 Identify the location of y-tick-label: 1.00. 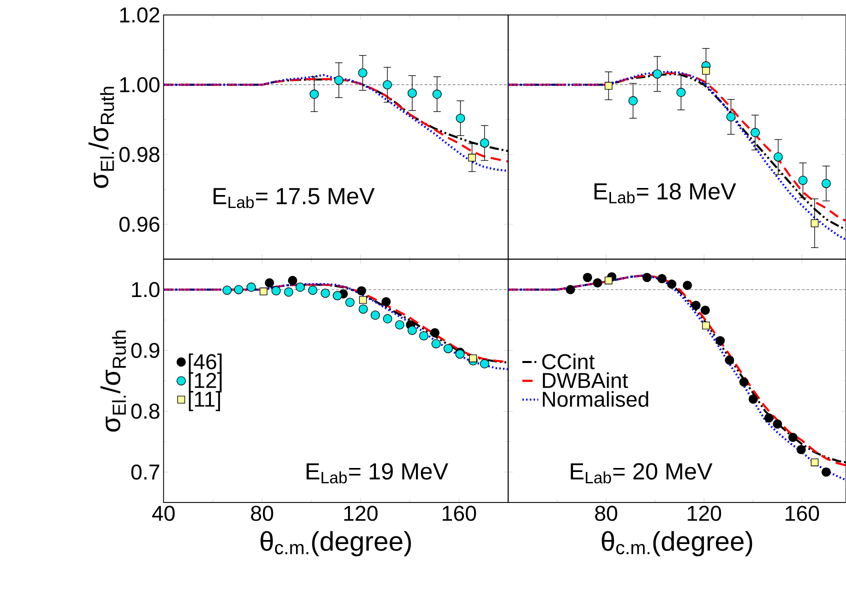
(140, 84).